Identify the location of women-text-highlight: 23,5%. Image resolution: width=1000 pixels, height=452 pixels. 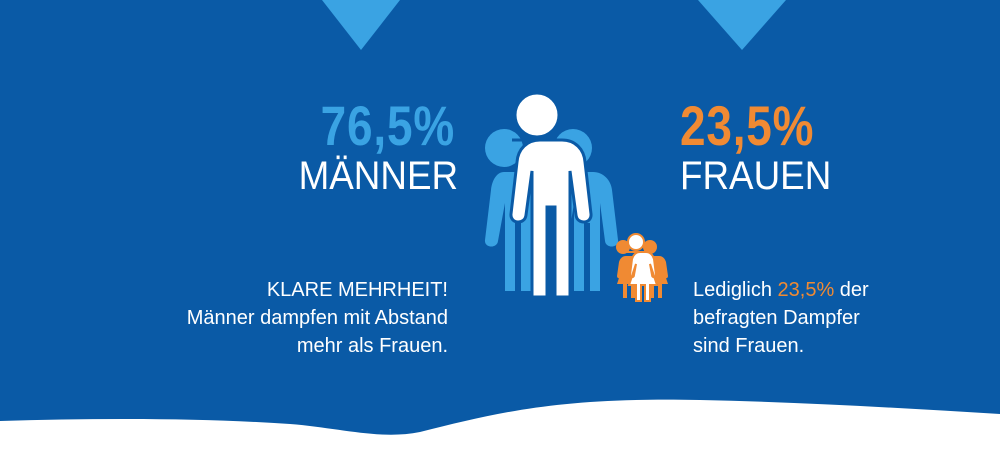
(806, 290).